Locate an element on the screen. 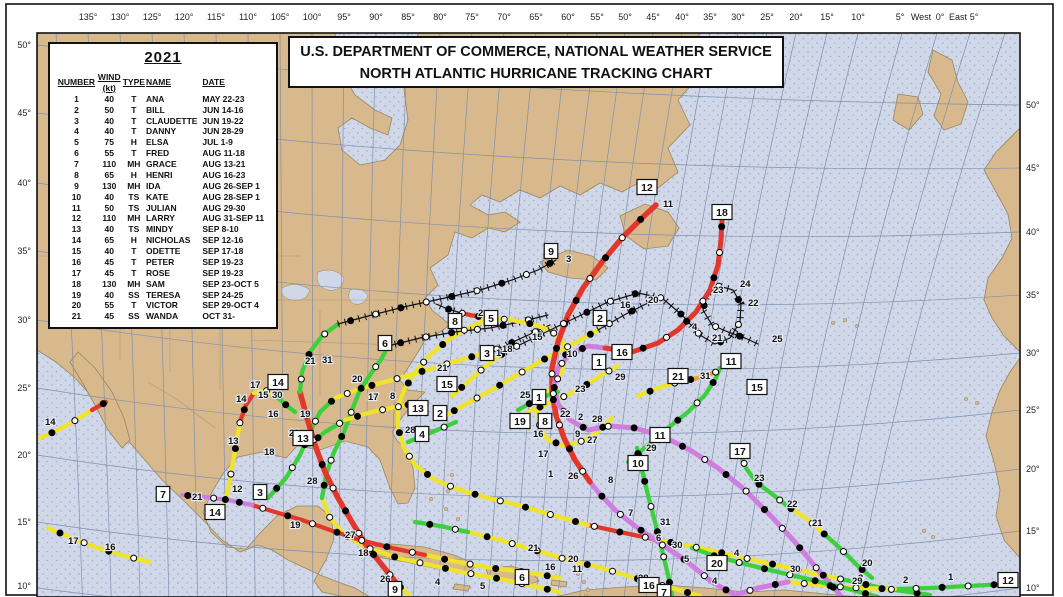 Image resolution: width=1063 pixels, height=597 pixels. storm-number-box-16: 16 is located at coordinates (649, 585).